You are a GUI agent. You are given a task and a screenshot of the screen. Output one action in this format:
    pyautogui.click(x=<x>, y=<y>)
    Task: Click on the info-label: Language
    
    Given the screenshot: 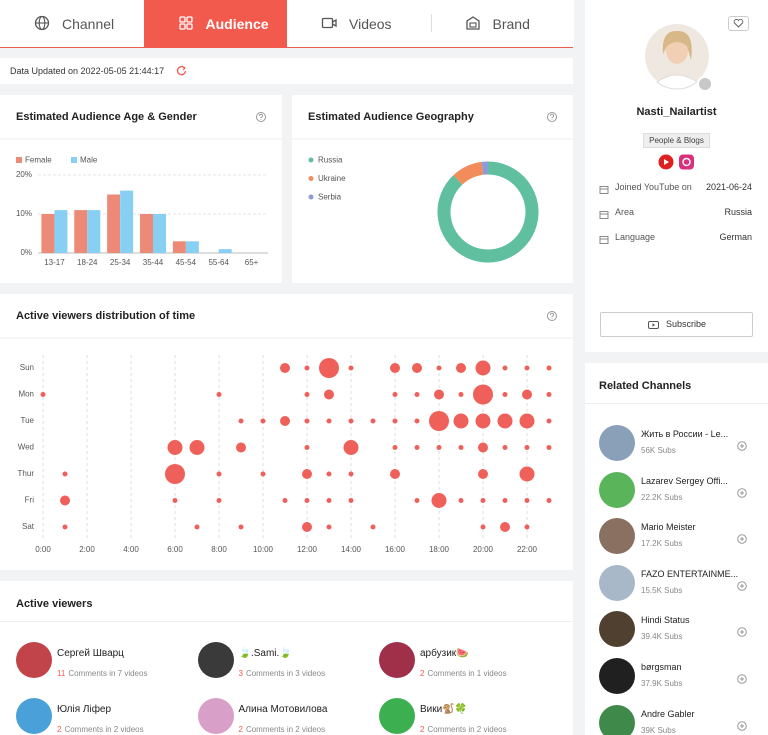 What is the action you would take?
    pyautogui.click(x=635, y=237)
    